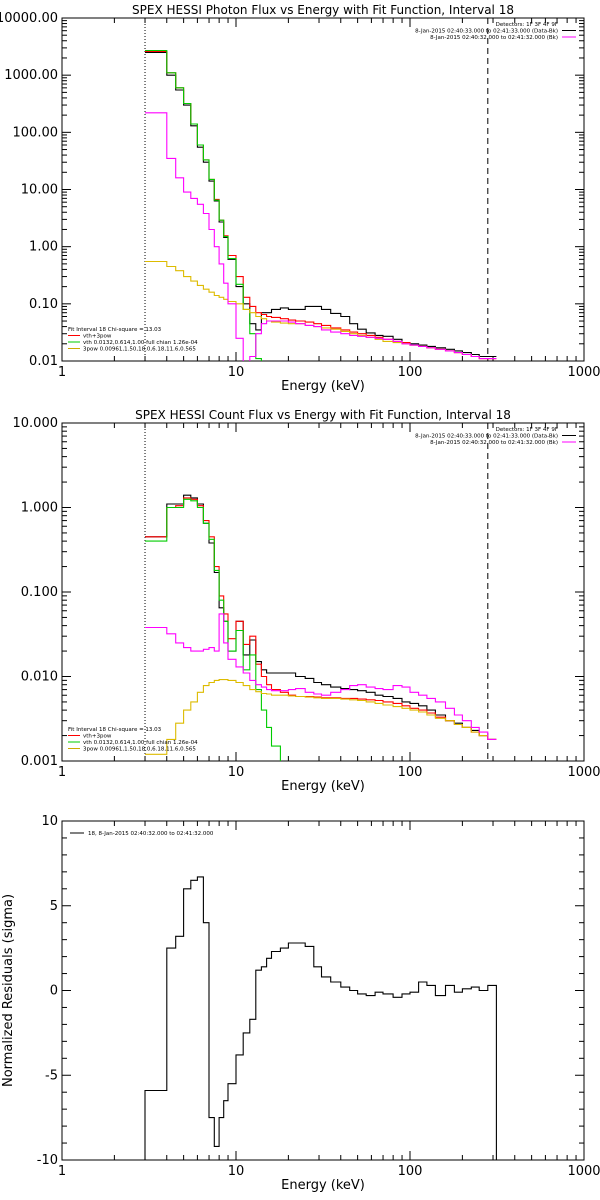  I want to click on y-tick-label: 100.00, so click(36, 132).